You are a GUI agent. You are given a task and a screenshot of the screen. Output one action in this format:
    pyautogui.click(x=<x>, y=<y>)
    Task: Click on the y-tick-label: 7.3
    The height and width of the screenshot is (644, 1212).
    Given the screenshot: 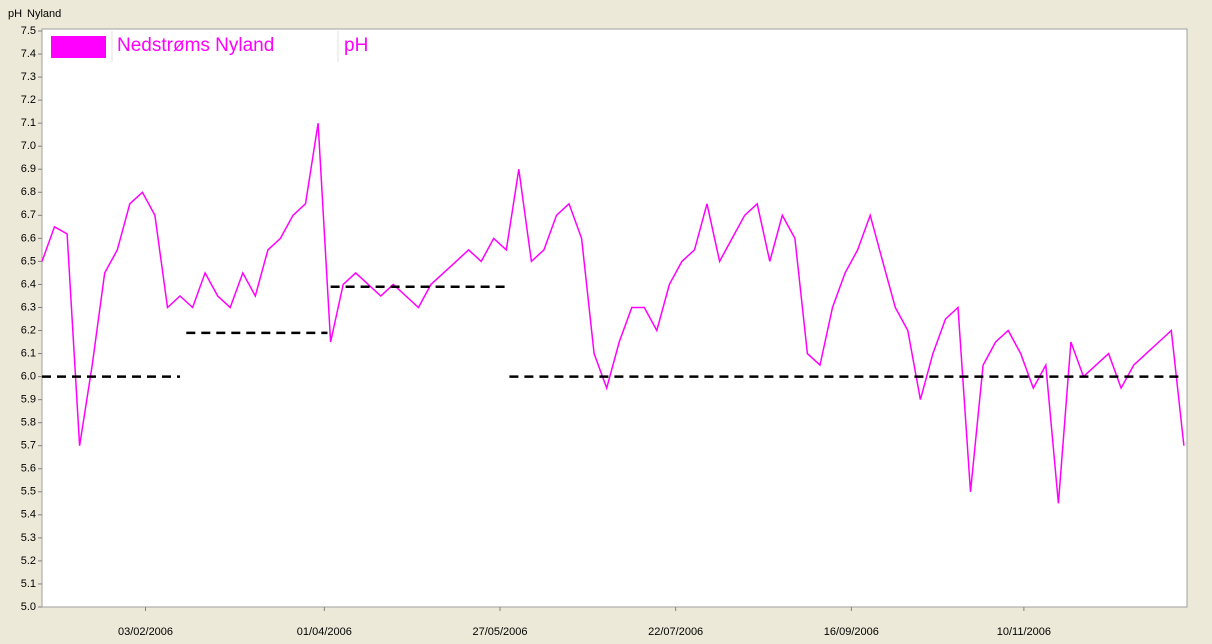 What is the action you would take?
    pyautogui.click(x=28, y=77)
    